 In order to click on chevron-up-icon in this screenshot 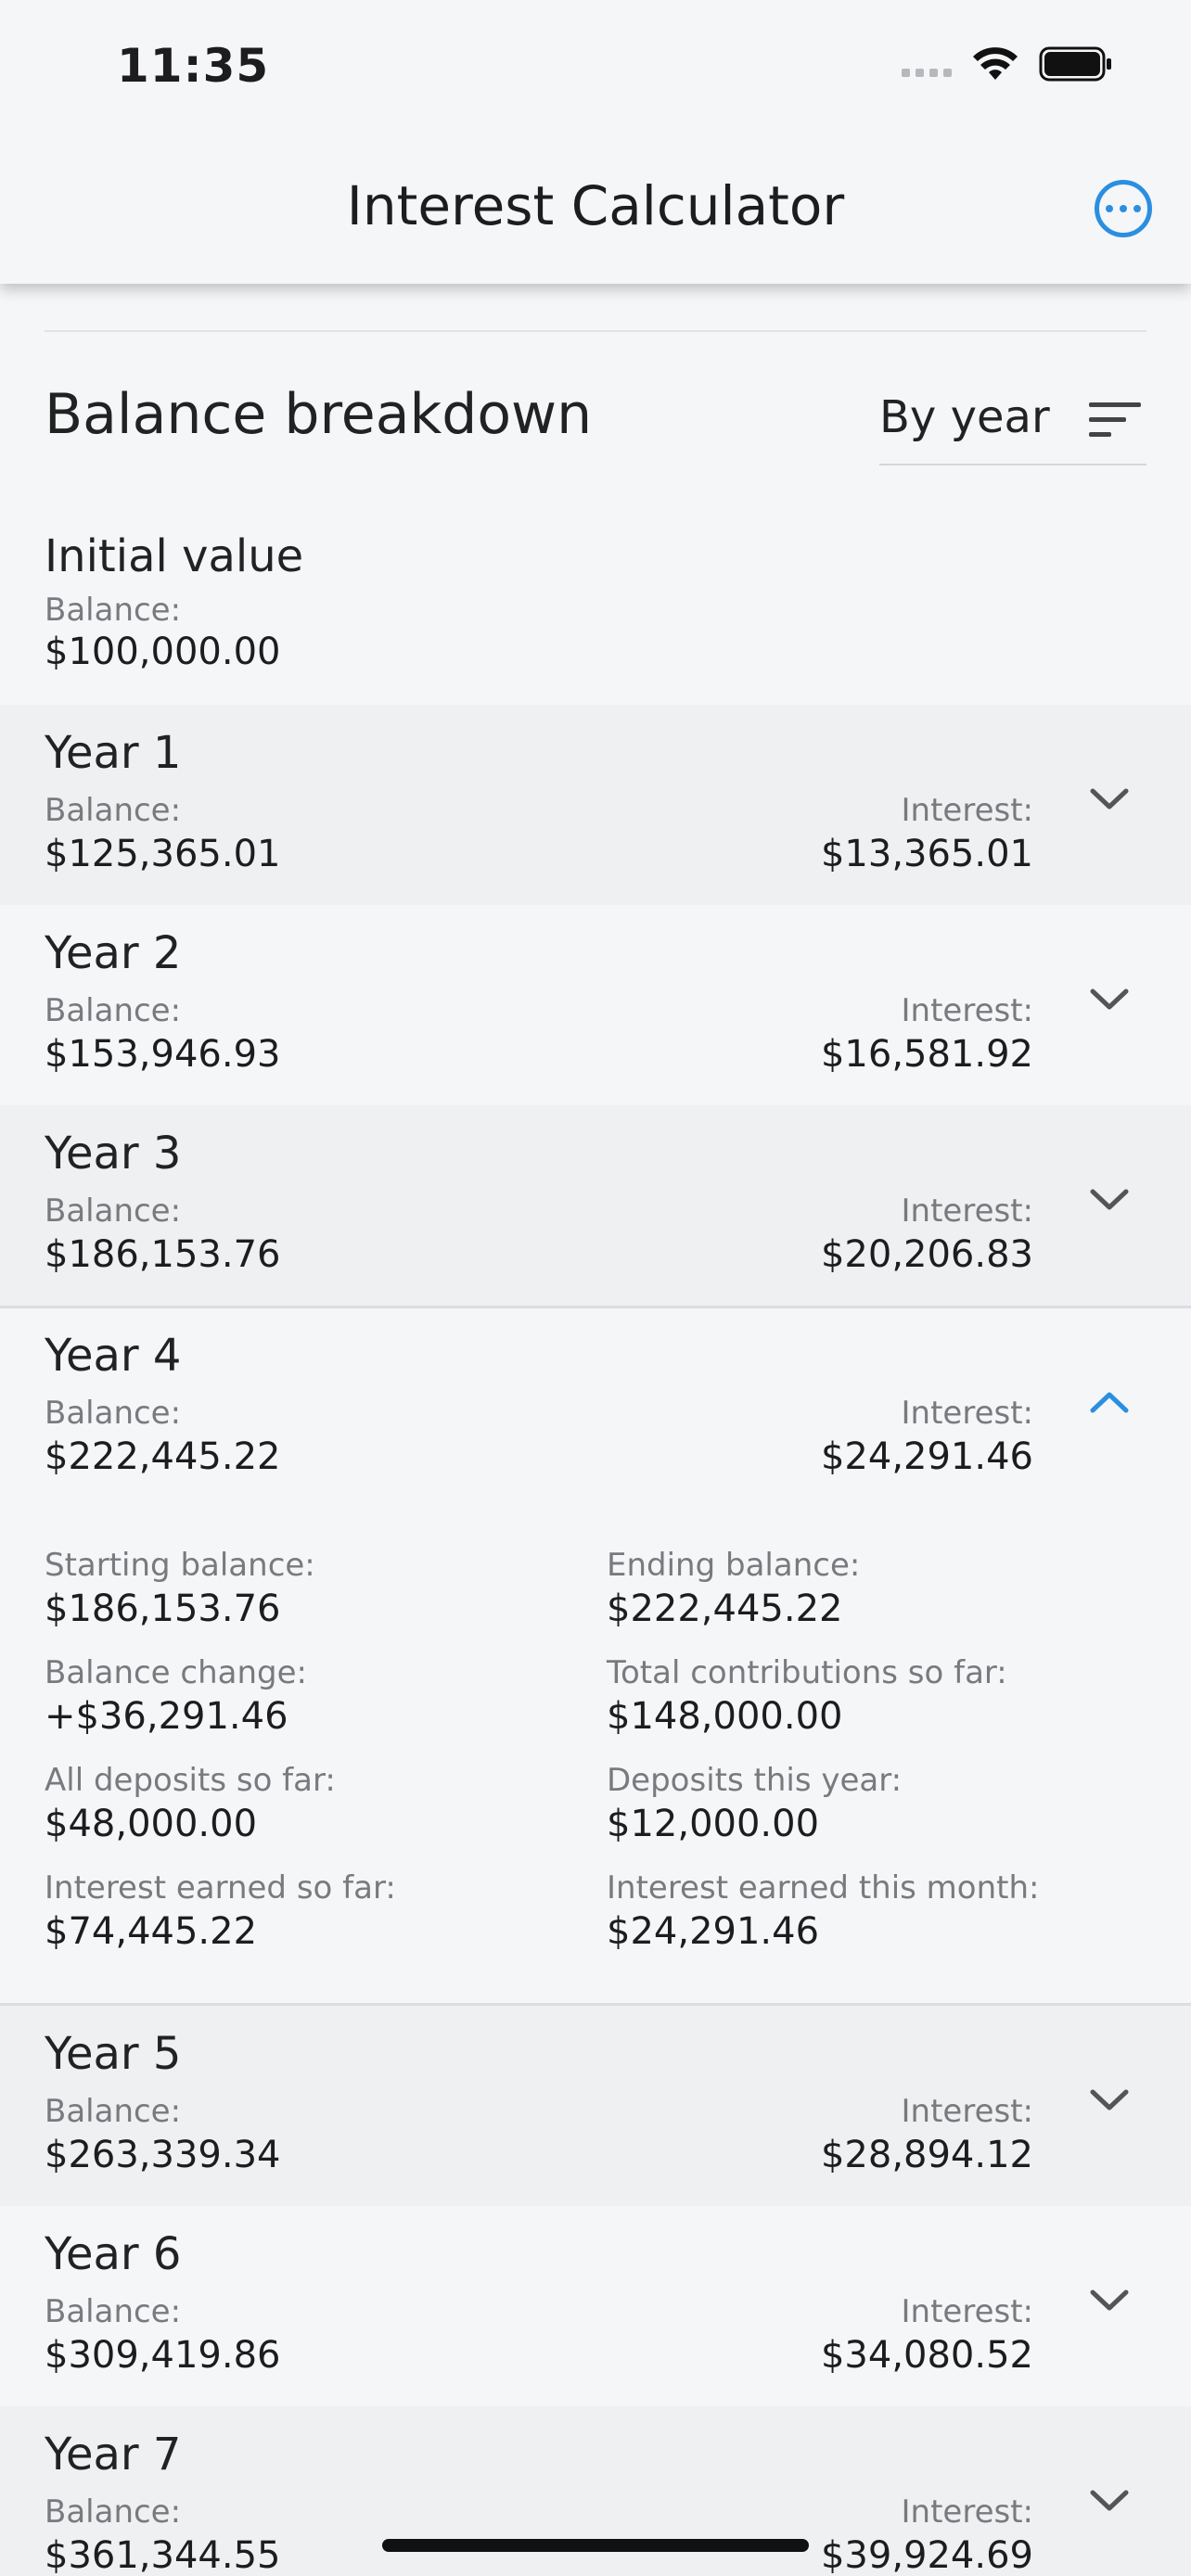, I will do `click(1110, 1402)`.